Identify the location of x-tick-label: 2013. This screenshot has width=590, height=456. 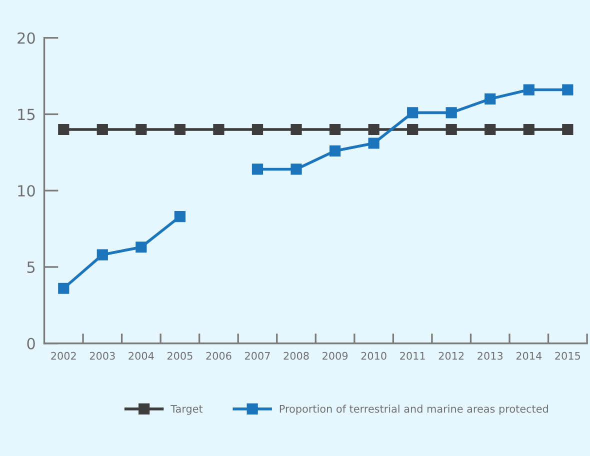
(490, 356).